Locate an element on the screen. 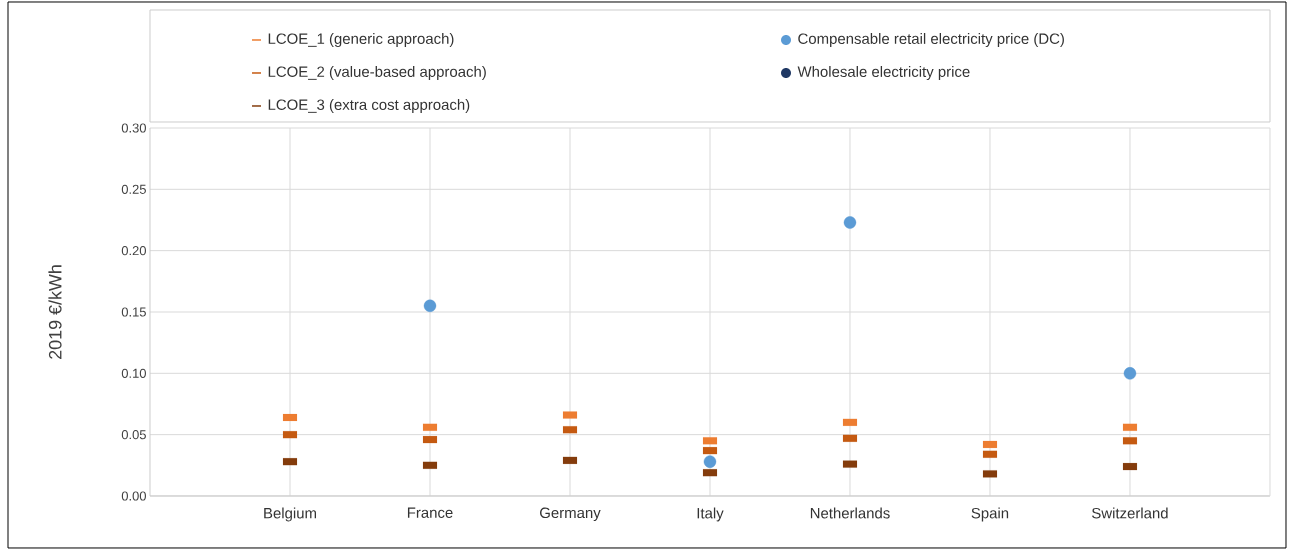  y-tick-label: 0.15 is located at coordinates (133, 312).